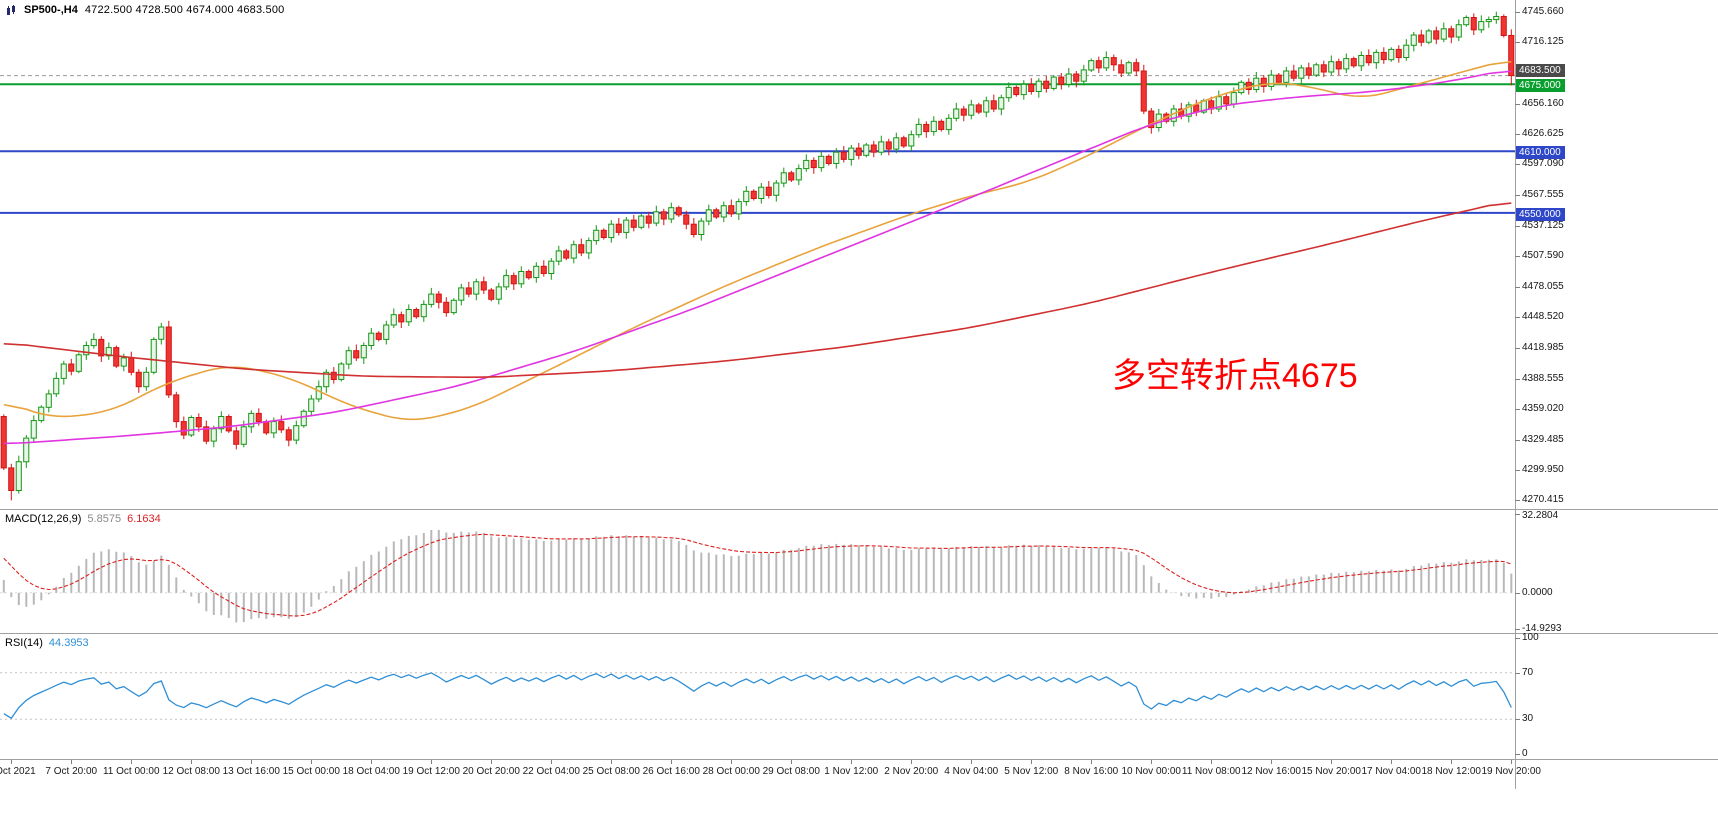 Image resolution: width=1718 pixels, height=833 pixels. What do you see at coordinates (251, 771) in the screenshot?
I see `time-axis-label: 13 Oct 16:00` at bounding box center [251, 771].